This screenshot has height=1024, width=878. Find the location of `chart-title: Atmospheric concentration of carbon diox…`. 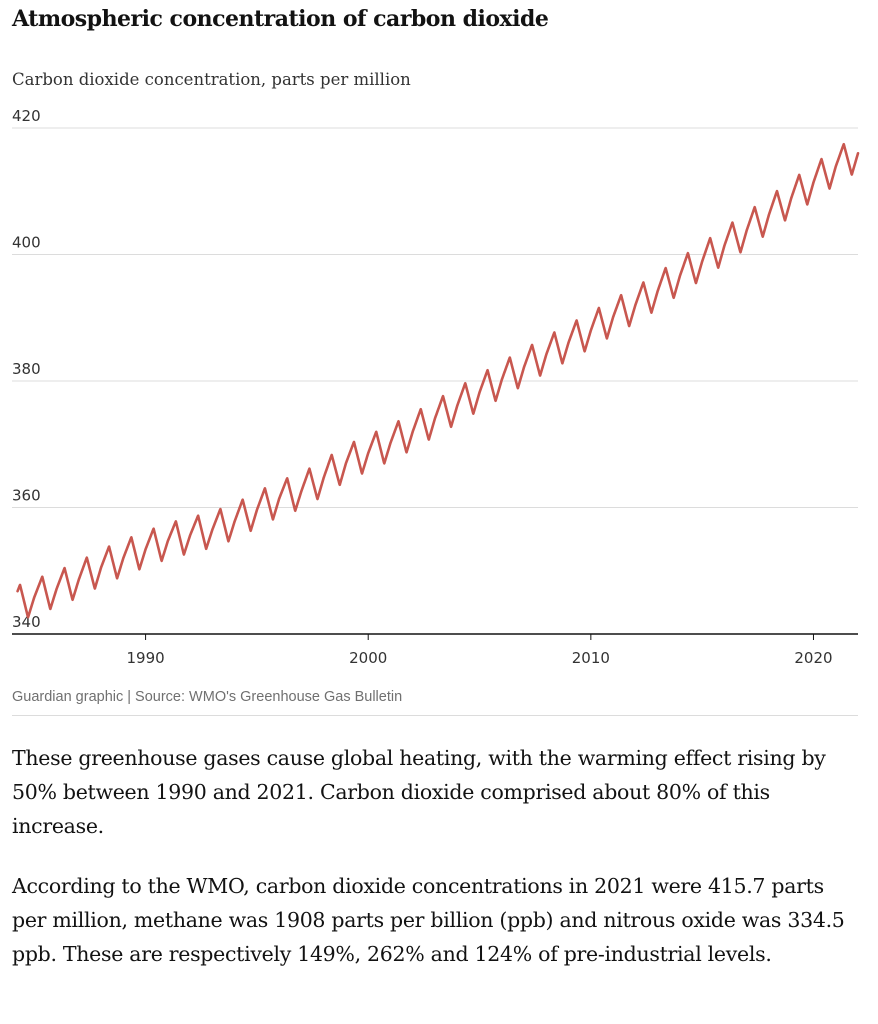

chart-title: Atmospheric concentration of carbon diox… is located at coordinates (280, 19).